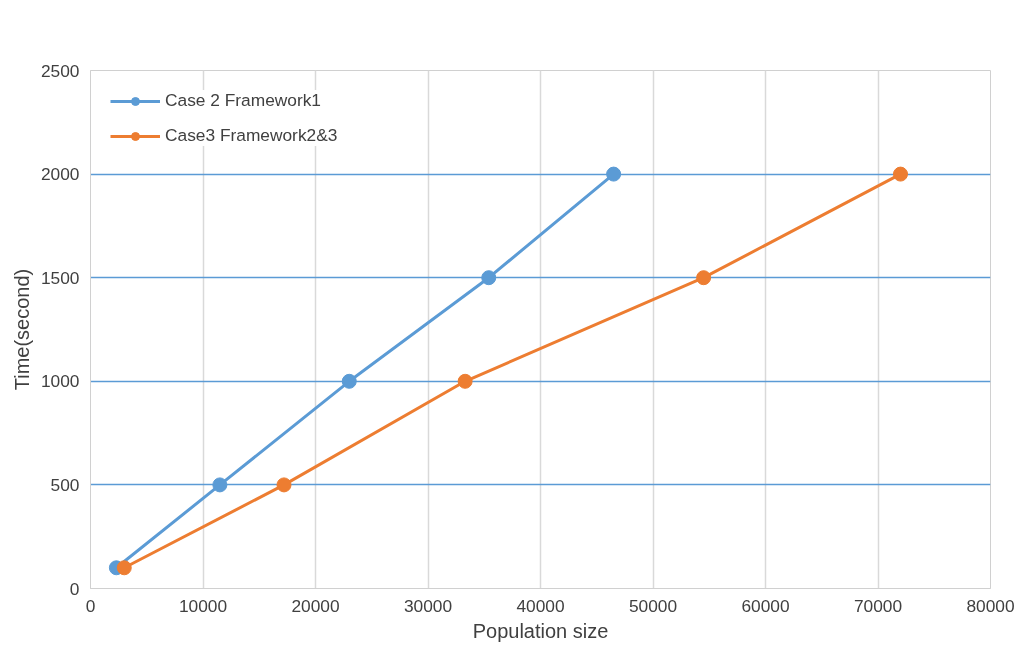 This screenshot has height=654, width=1036. Describe the element at coordinates (60, 70) in the screenshot. I see `y-tick-label: 2500` at that location.